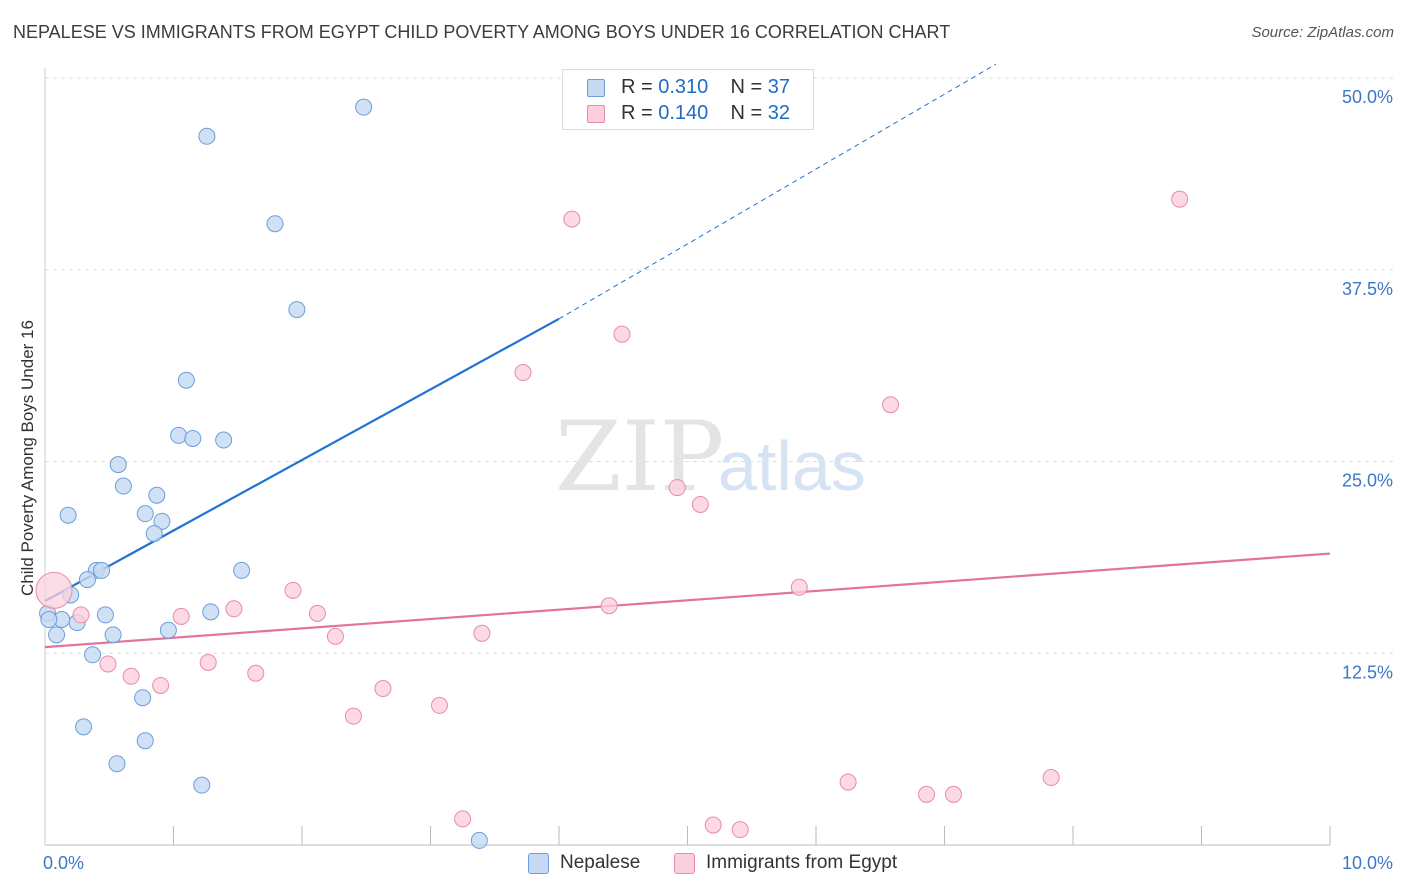 Image resolution: width=1406 pixels, height=892 pixels. Describe the element at coordinates (1367, 672) in the screenshot. I see `y-tick-label: 12.5%` at that location.